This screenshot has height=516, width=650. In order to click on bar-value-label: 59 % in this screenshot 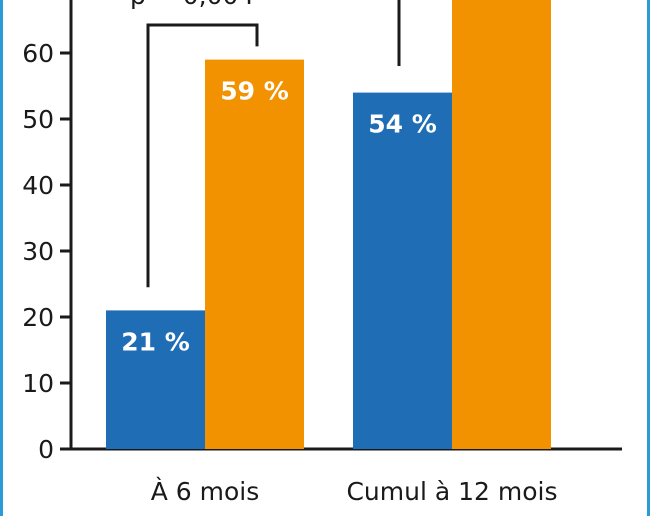, I will do `click(254, 91)`.